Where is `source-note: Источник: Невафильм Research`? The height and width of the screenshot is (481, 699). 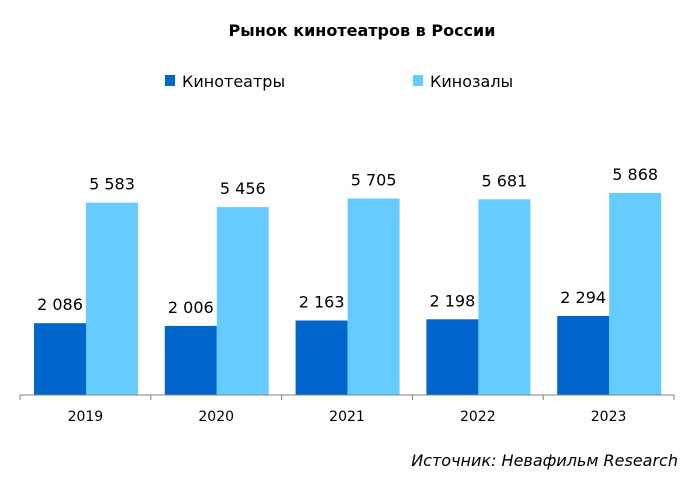 source-note: Источник: Невафильм Research is located at coordinates (544, 460).